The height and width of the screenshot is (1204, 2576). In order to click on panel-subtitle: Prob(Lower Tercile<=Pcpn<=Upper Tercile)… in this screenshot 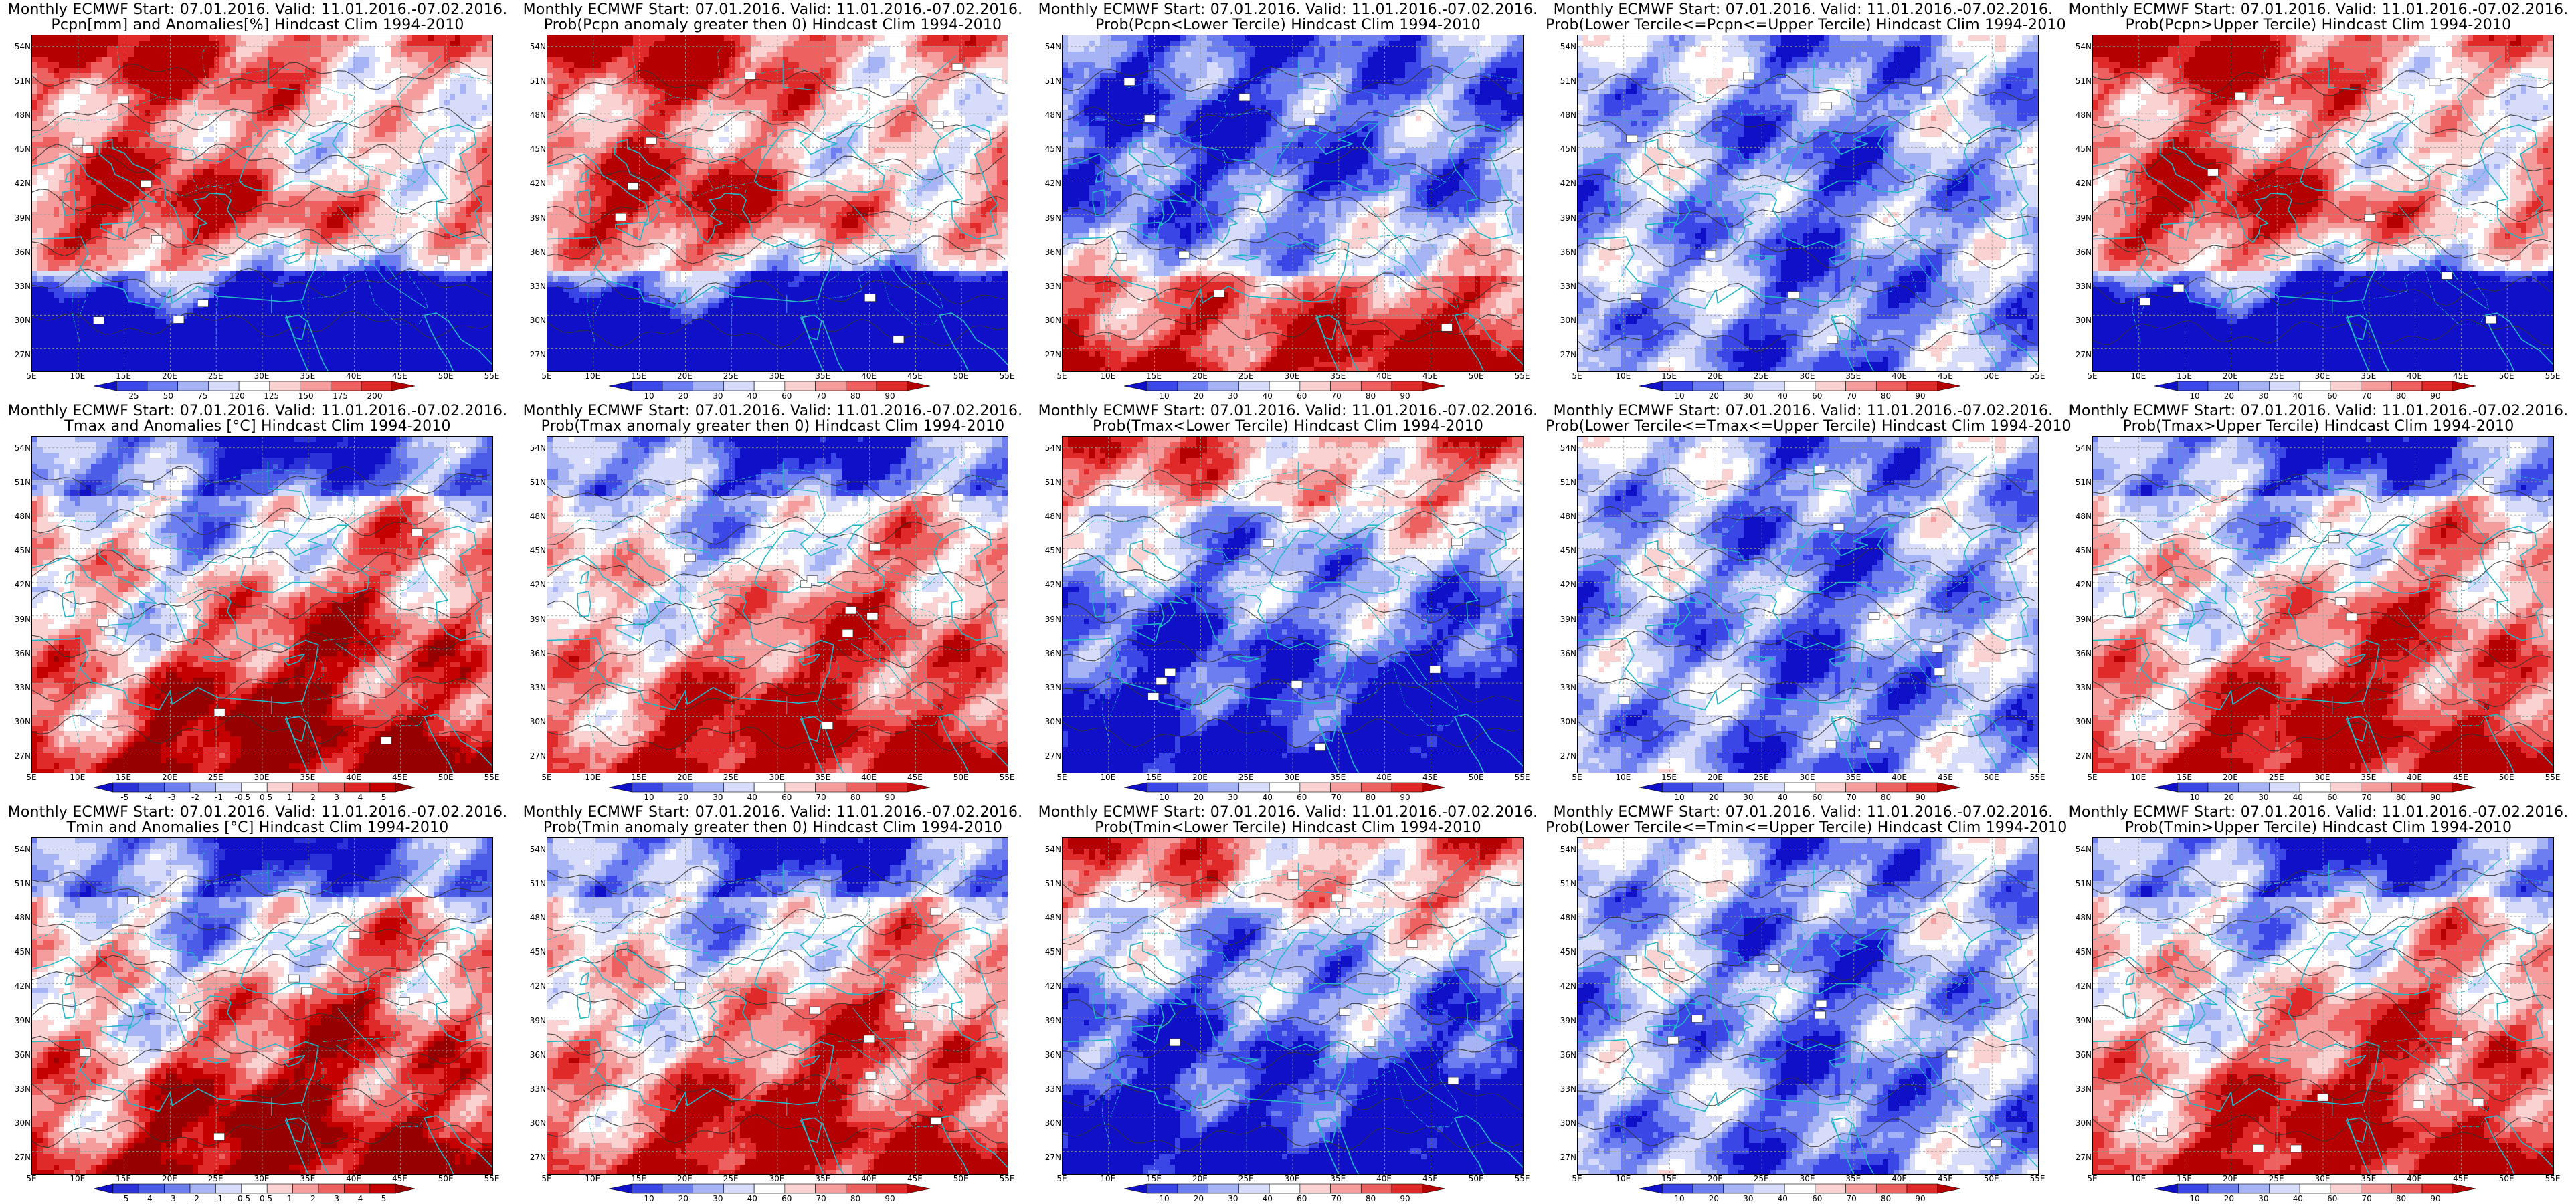, I will do `click(1803, 25)`.